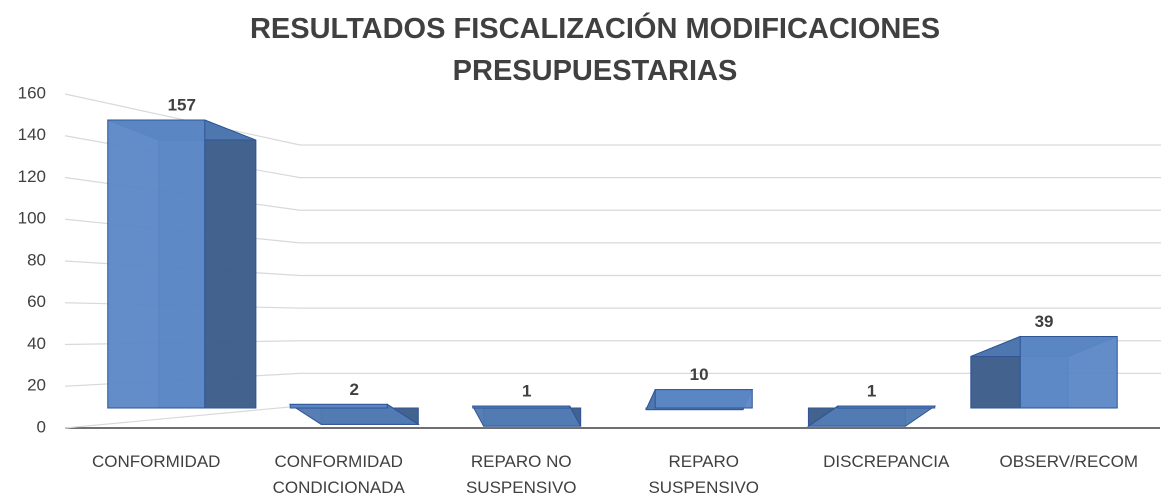 This screenshot has height=501, width=1161. Describe the element at coordinates (612, 119) in the screenshot. I see `grid-line` at that location.